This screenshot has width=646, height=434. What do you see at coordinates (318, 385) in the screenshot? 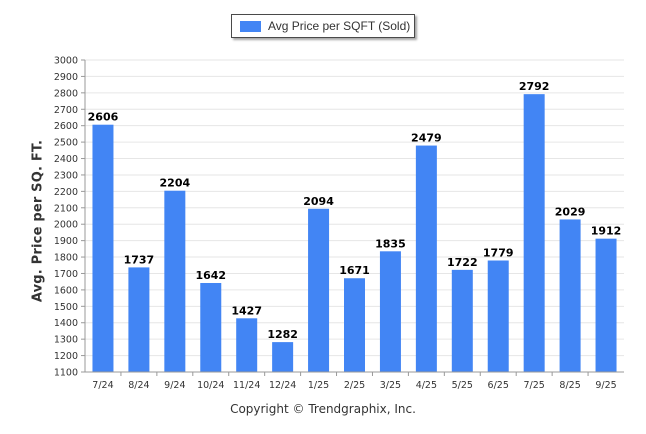
I see `x-tick-label: 1/25` at bounding box center [318, 385].